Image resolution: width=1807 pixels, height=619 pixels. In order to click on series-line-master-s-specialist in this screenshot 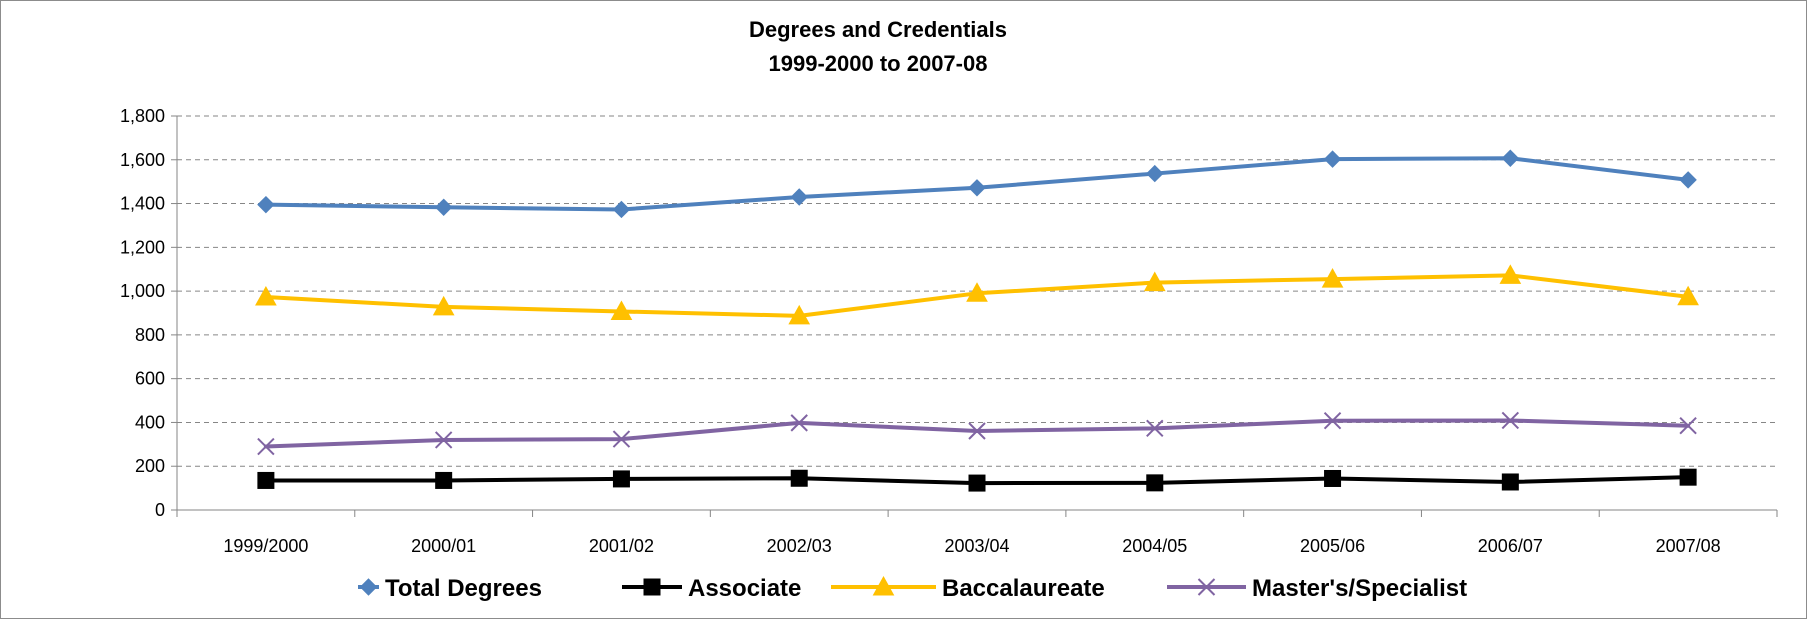, I will do `click(977, 433)`.